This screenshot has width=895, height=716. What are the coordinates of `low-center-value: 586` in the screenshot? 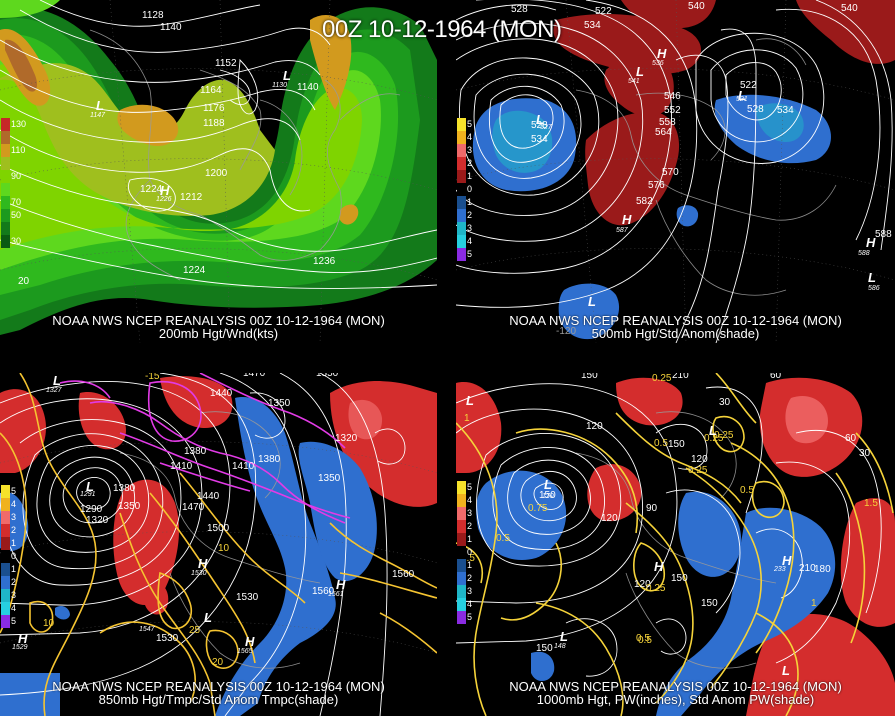 It's located at (874, 288).